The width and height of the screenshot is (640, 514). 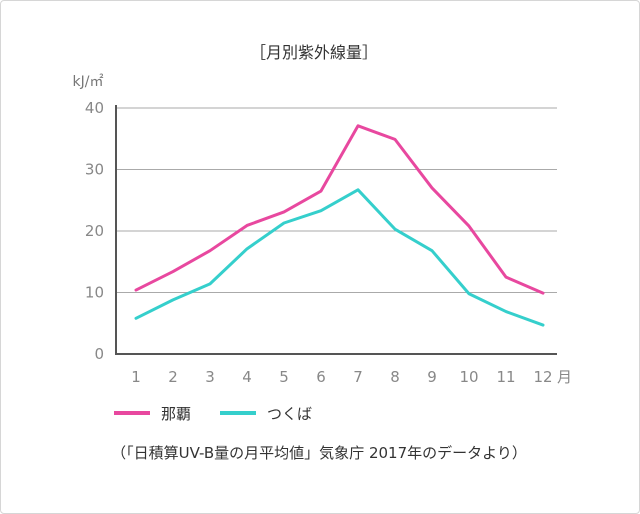 I want to click on source-note: （「日積算UV-B量の月平均値」気象庁 2017年のデータより）, so click(x=319, y=453).